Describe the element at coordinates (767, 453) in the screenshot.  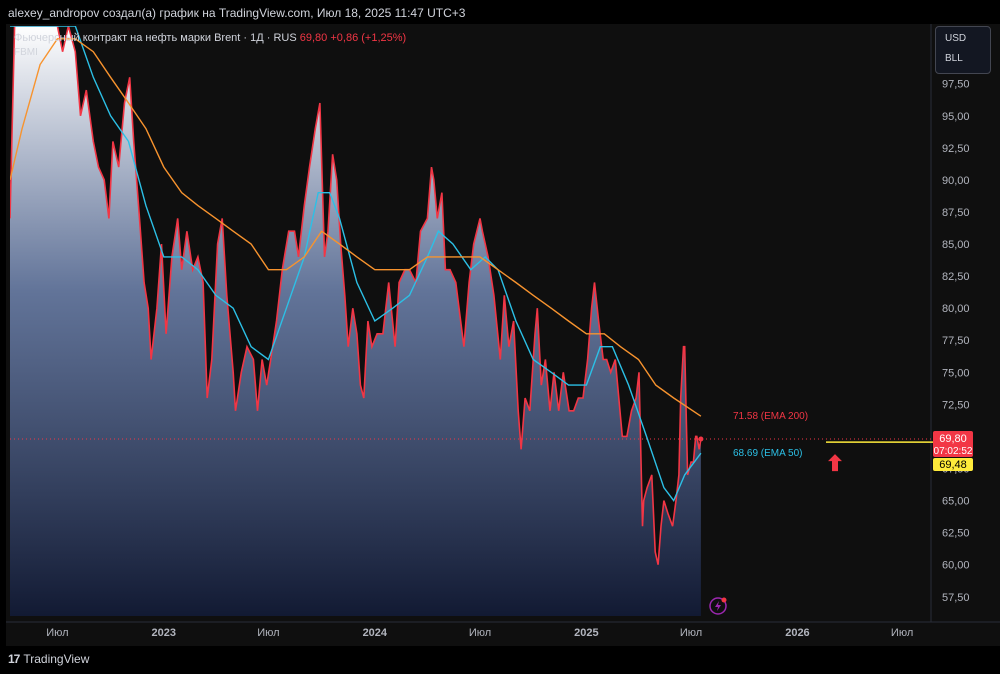
I see `ema50-label: 68.69 (EMA 50)` at that location.